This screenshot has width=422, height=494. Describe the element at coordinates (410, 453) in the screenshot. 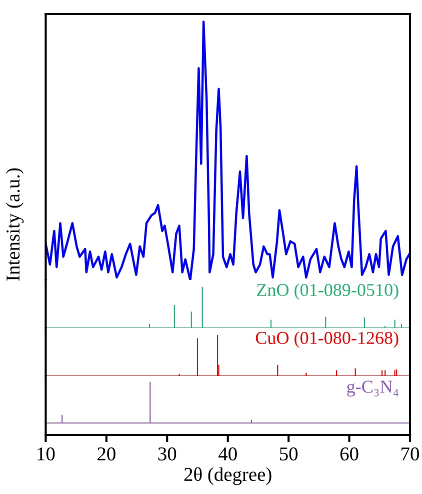

I see `x-tick-label: 70` at that location.